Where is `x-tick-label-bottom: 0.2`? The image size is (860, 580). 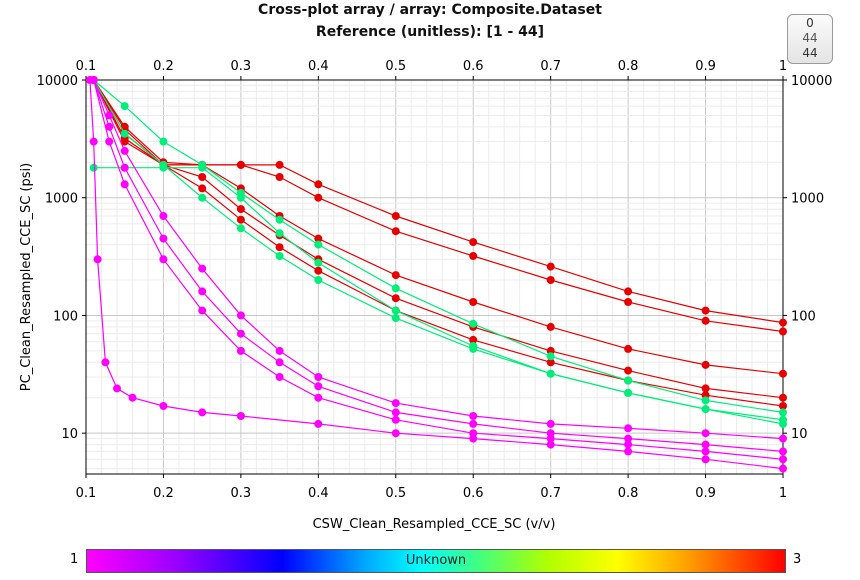 x-tick-label-bottom: 0.2 is located at coordinates (163, 493).